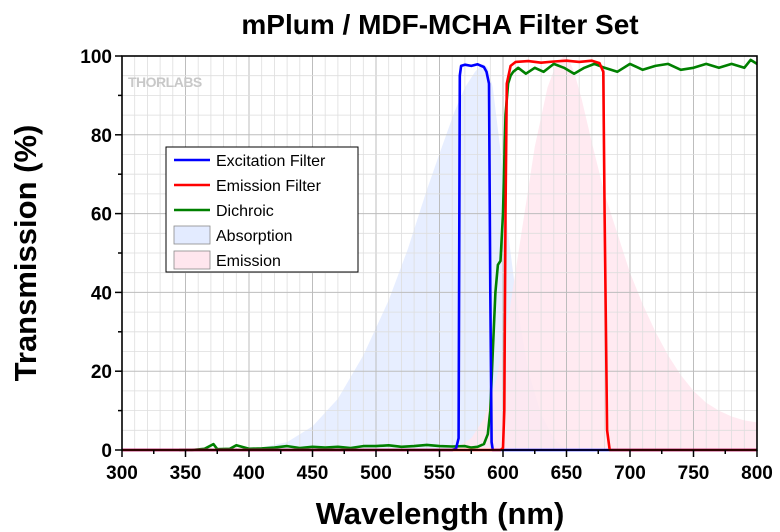  I want to click on x-axis-ticks: 300 350 400 450 500 550 600 650 700 750 800, so click(439, 467).